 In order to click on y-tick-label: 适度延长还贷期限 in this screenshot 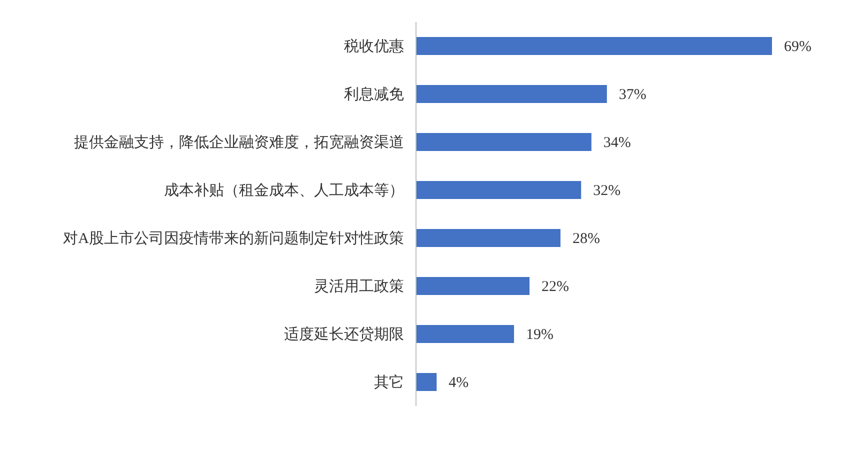, I will do `click(344, 334)`.